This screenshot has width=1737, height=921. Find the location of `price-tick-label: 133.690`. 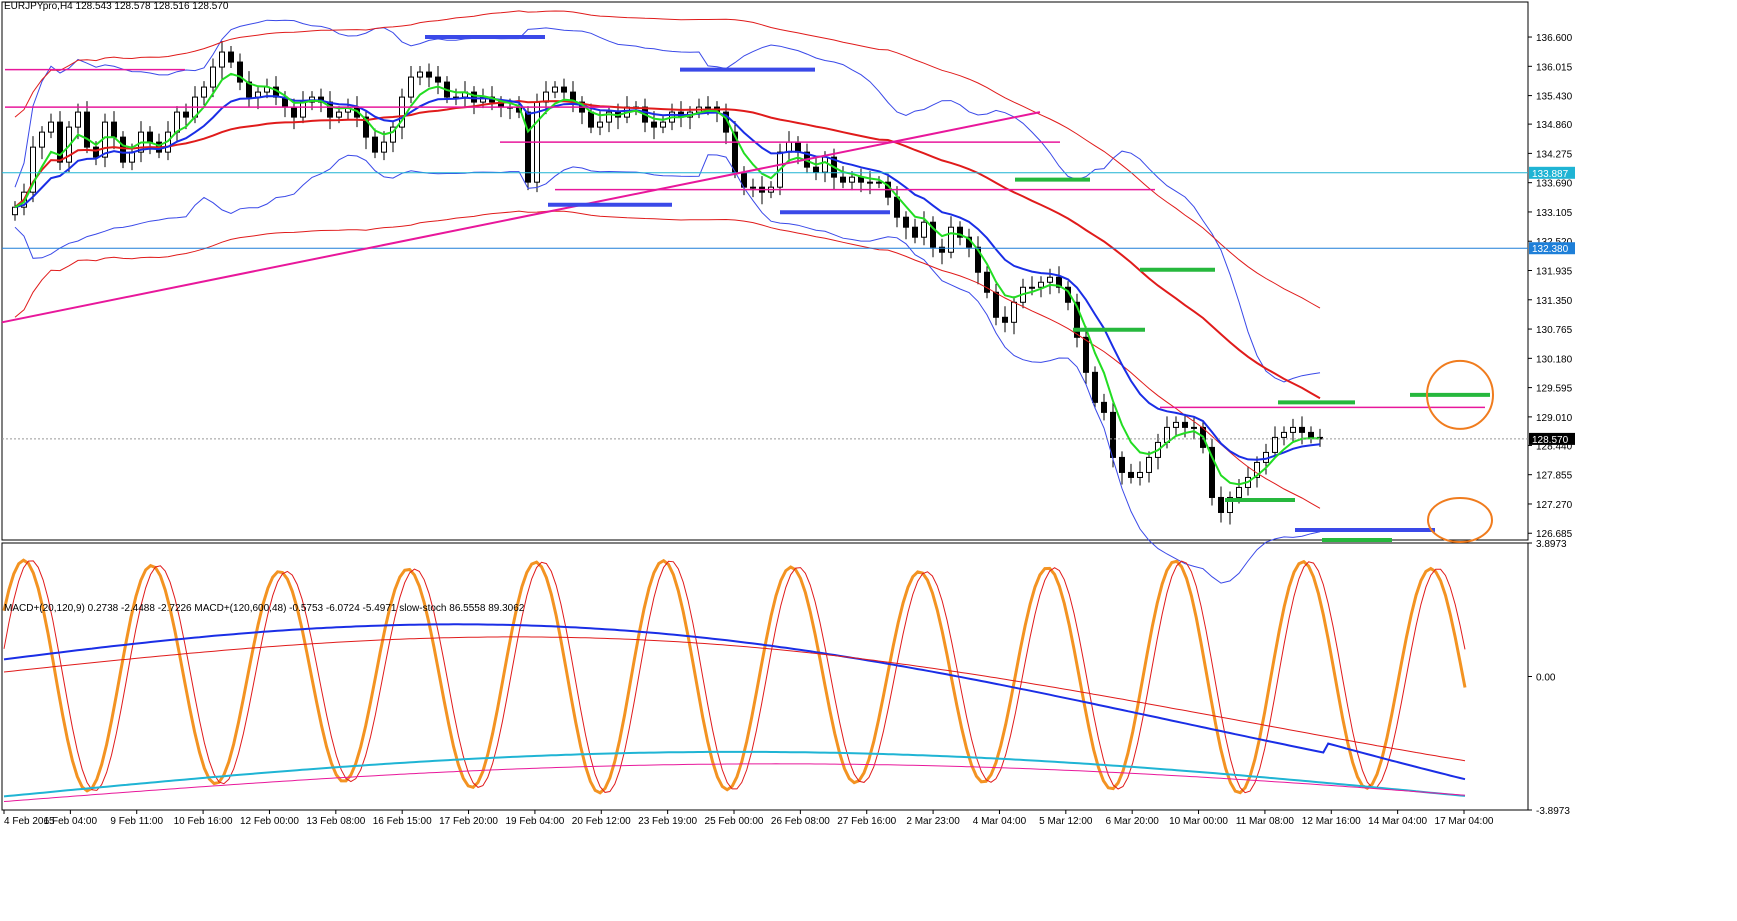

price-tick-label: 133.690 is located at coordinates (1554, 184).